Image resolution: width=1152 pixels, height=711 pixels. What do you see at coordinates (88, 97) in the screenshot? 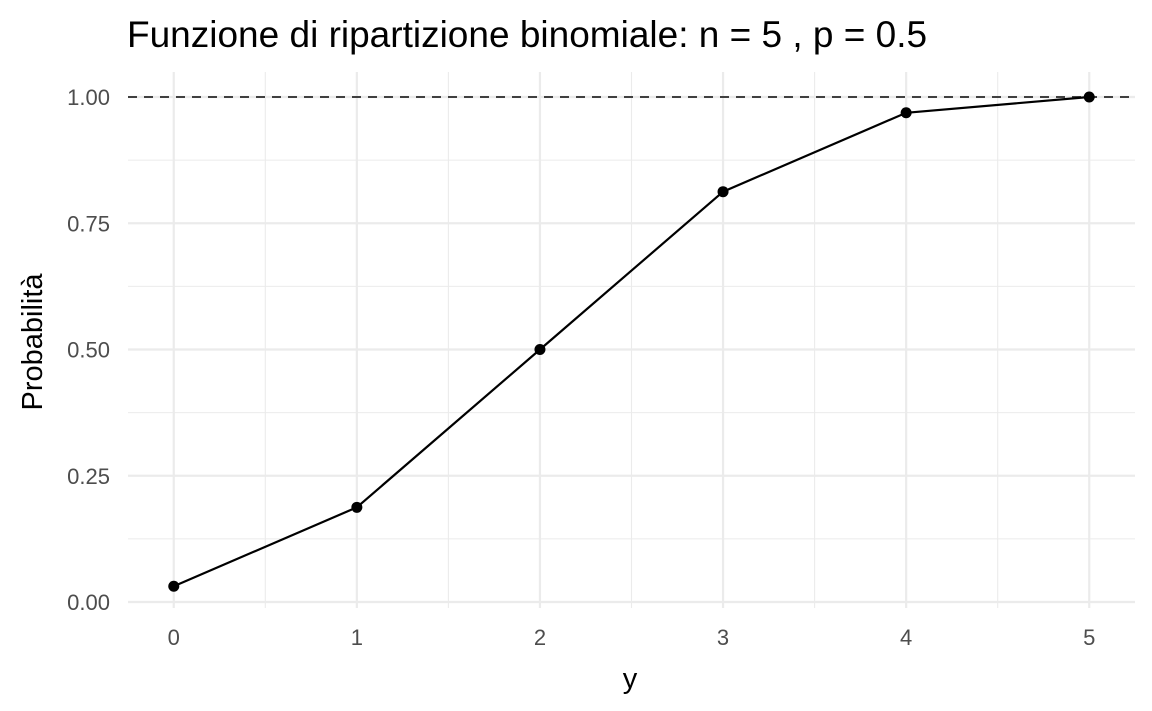
I see `y-tick-label: 1.00` at bounding box center [88, 97].